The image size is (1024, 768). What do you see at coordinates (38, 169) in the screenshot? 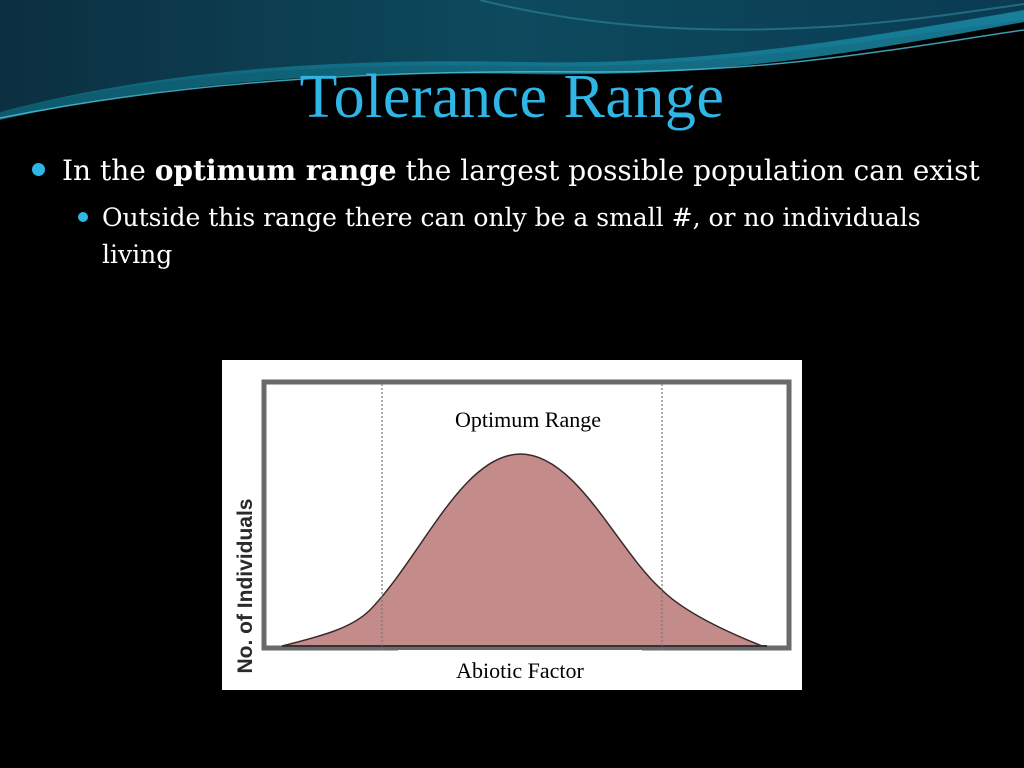
I see `bullet-dot-icon` at bounding box center [38, 169].